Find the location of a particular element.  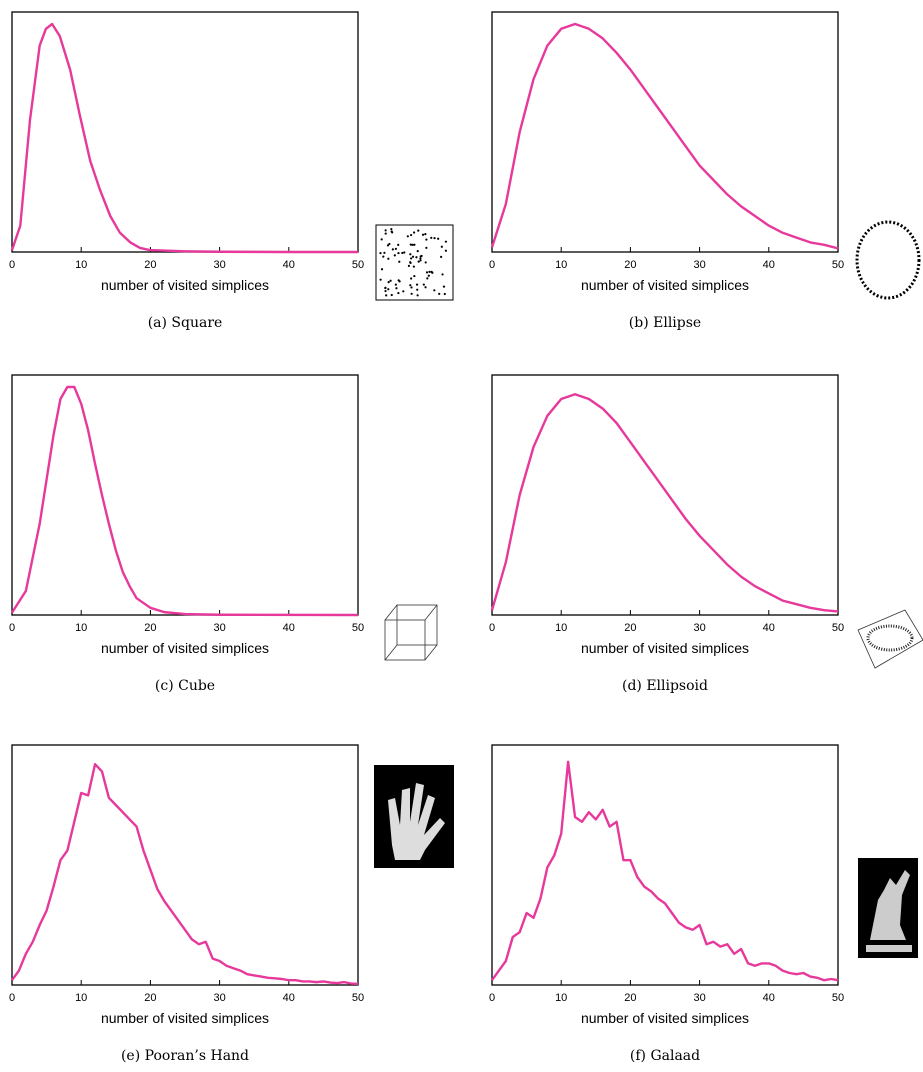

hand-thumbnail is located at coordinates (414, 816).